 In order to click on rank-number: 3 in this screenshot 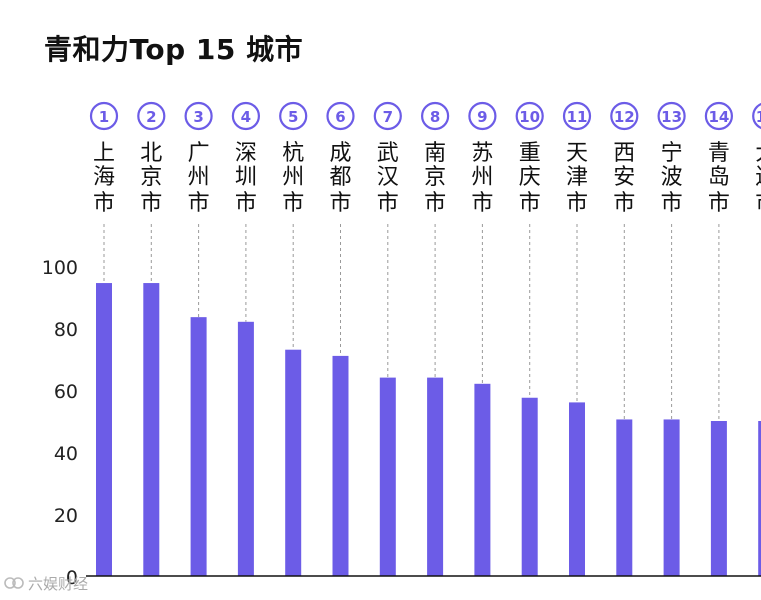, I will do `click(198, 117)`.